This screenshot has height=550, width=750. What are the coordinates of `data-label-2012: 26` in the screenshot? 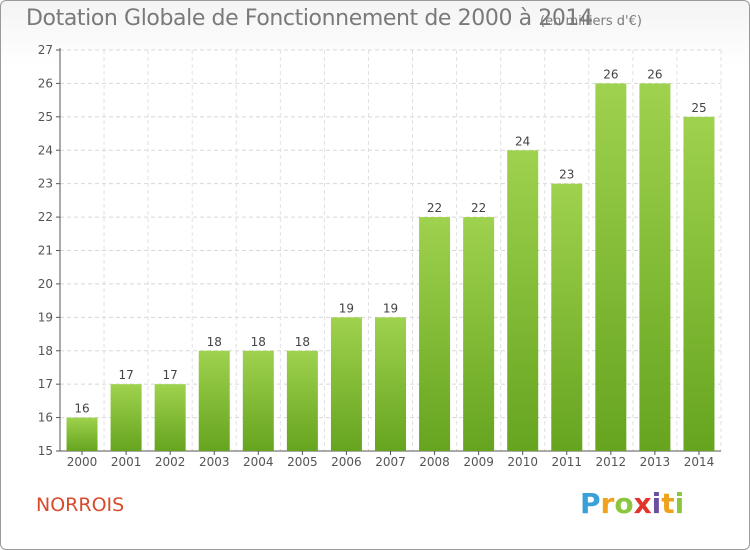 It's located at (610, 74).